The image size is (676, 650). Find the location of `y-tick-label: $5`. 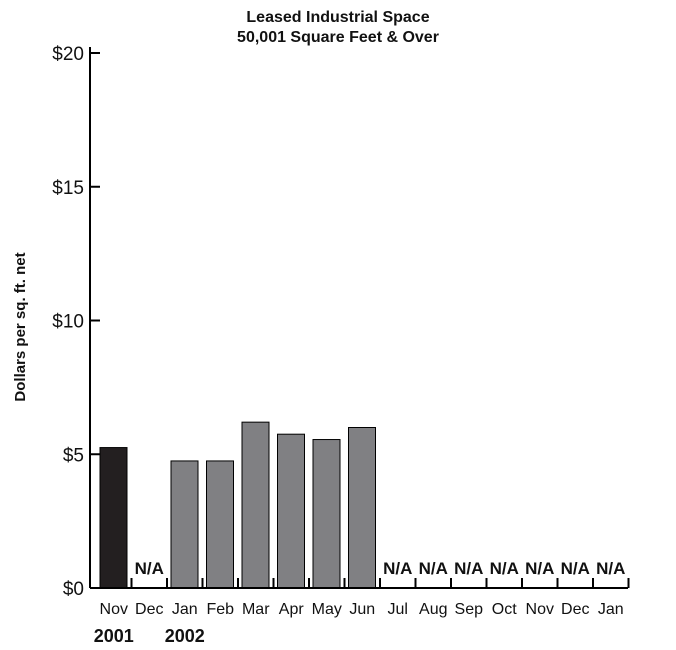

y-tick-label: $5 is located at coordinates (73, 455).